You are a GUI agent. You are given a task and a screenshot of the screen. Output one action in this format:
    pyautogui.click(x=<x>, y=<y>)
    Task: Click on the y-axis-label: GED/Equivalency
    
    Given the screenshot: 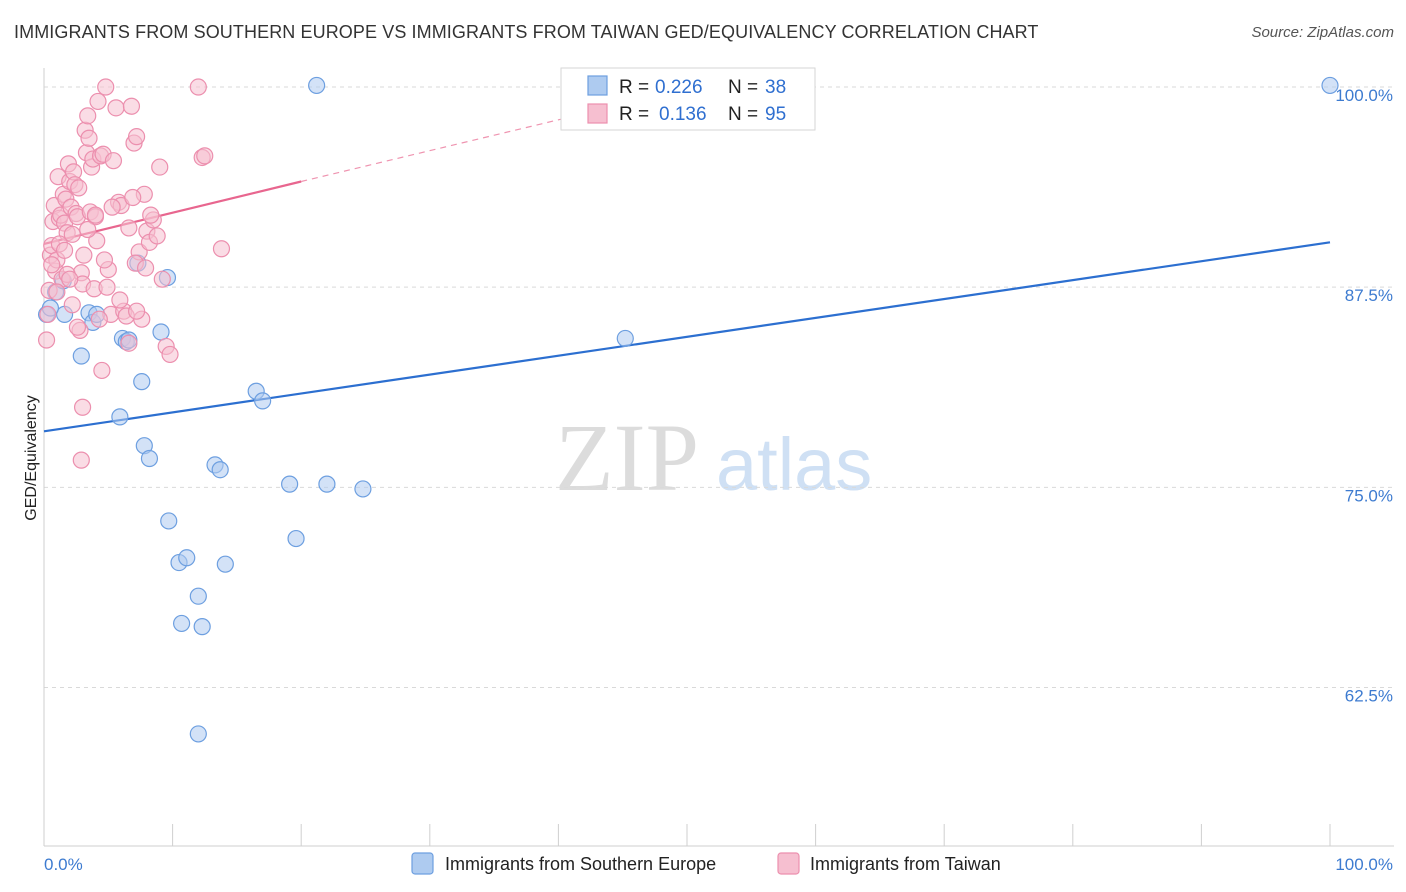 What is the action you would take?
    pyautogui.click(x=31, y=457)
    